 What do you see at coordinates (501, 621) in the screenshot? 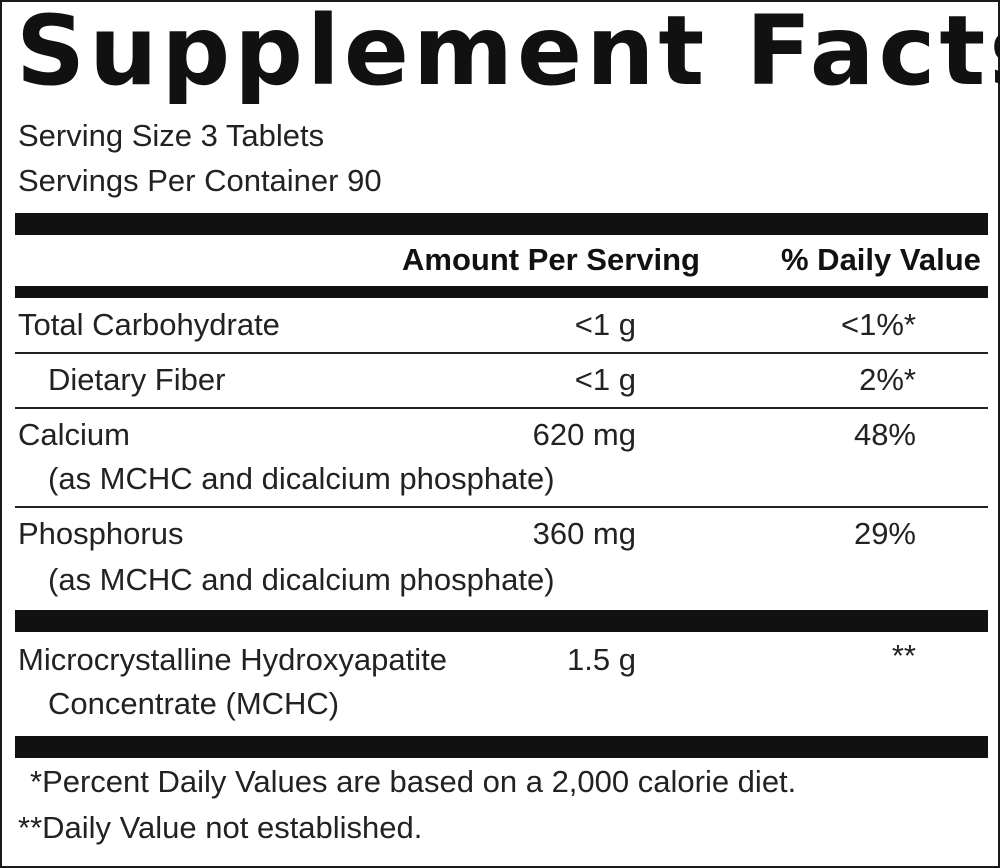
I see `thick-divider-middle` at bounding box center [501, 621].